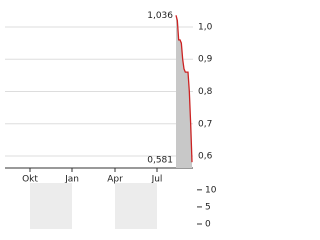 The width and height of the screenshot is (320, 240). What do you see at coordinates (205, 27) in the screenshot?
I see `y-tick-label: 1,0` at bounding box center [205, 27].